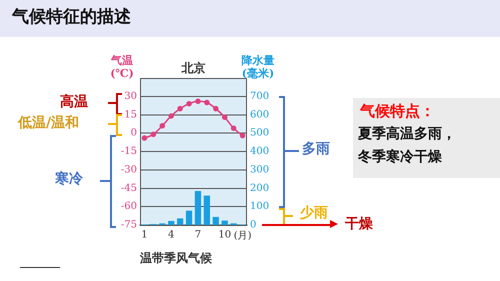  What do you see at coordinates (258, 67) in the screenshot?
I see `y2-axis-title: 降水量 (毫米)` at bounding box center [258, 67].